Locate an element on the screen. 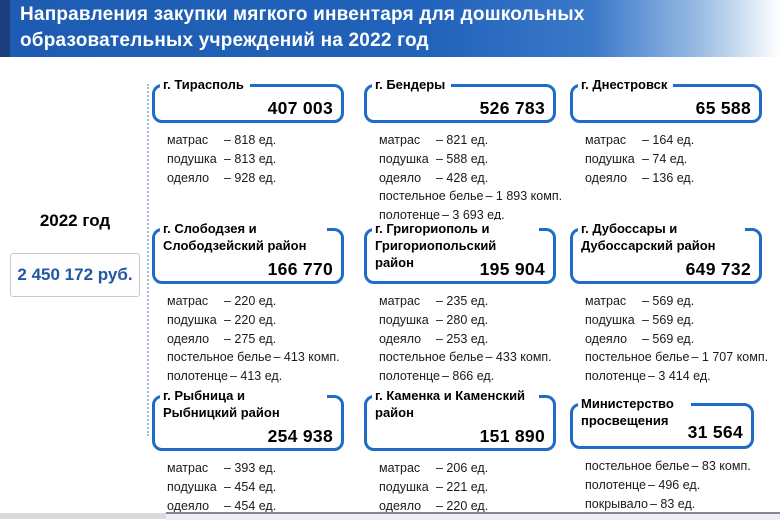 Image resolution: width=780 pixels, height=520 pixels. item-value: – 496 ед. is located at coordinates (674, 484).